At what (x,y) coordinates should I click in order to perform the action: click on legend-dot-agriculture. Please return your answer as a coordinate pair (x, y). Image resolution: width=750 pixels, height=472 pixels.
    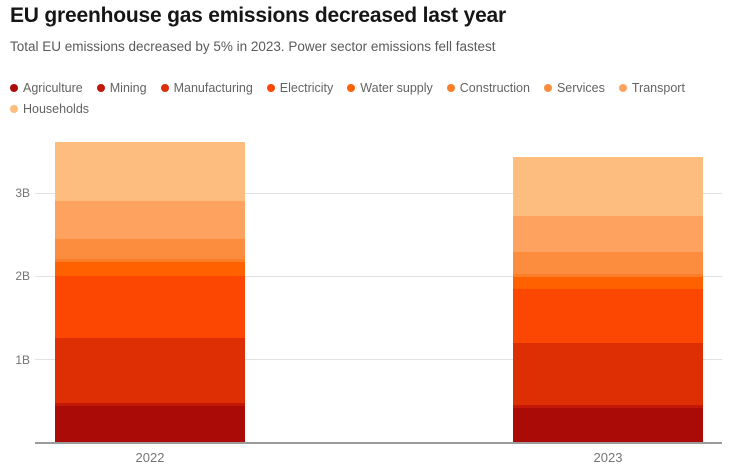
    Looking at the image, I should click on (14, 88).